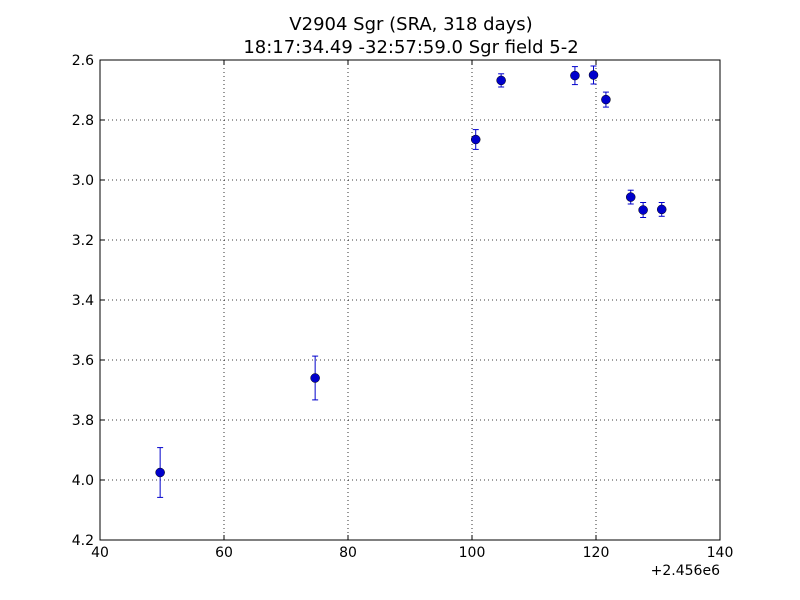 The width and height of the screenshot is (800, 600). Describe the element at coordinates (685, 571) in the screenshot. I see `x-offset-label: +2.456e6` at that location.